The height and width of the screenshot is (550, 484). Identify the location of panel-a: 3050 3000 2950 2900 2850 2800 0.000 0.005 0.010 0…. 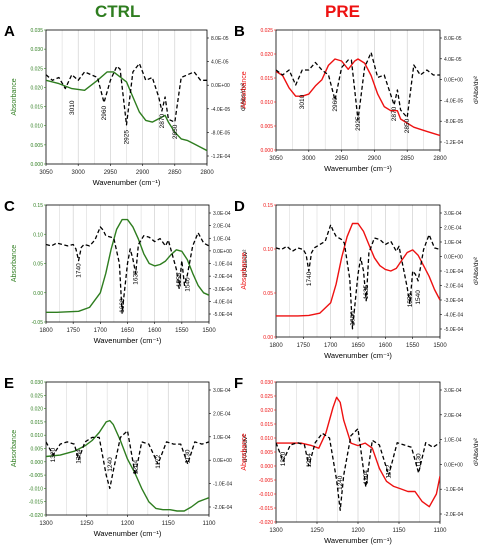
(125, 105).